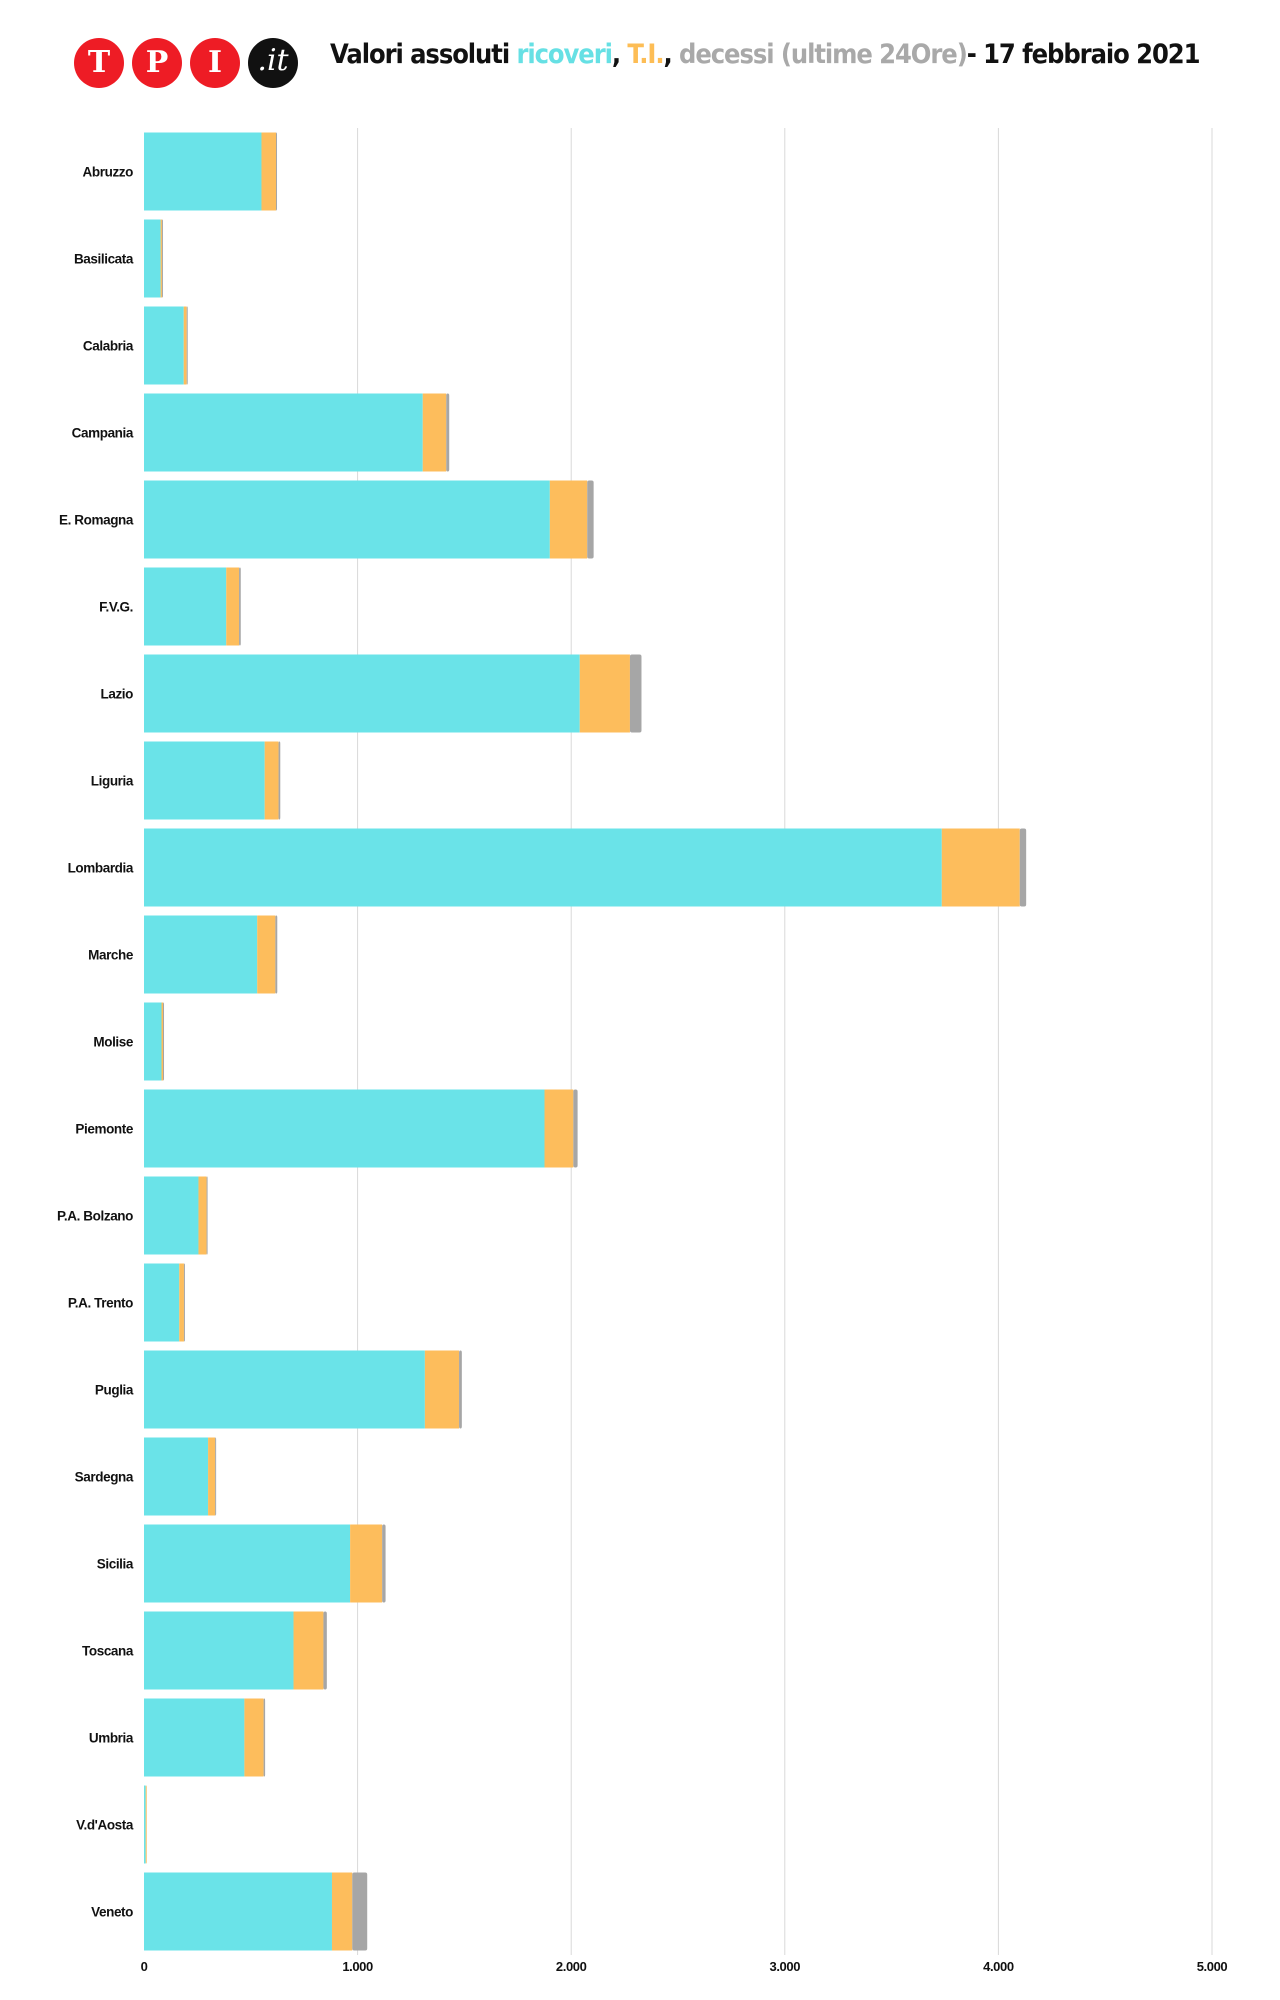 This screenshot has height=2000, width=1280. Describe the element at coordinates (108, 172) in the screenshot. I see `category-label: Abruzzo` at that location.